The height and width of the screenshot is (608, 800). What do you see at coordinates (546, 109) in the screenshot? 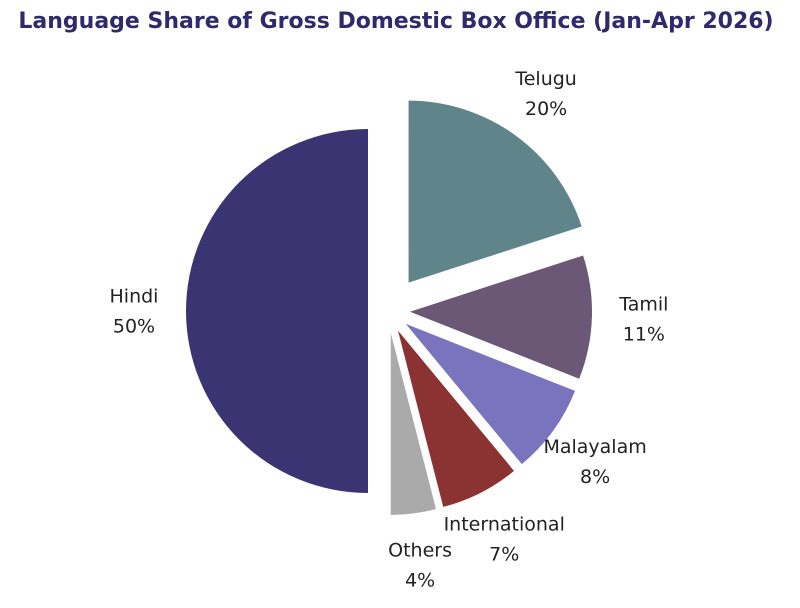
I see `value-label: 20%` at bounding box center [546, 109].